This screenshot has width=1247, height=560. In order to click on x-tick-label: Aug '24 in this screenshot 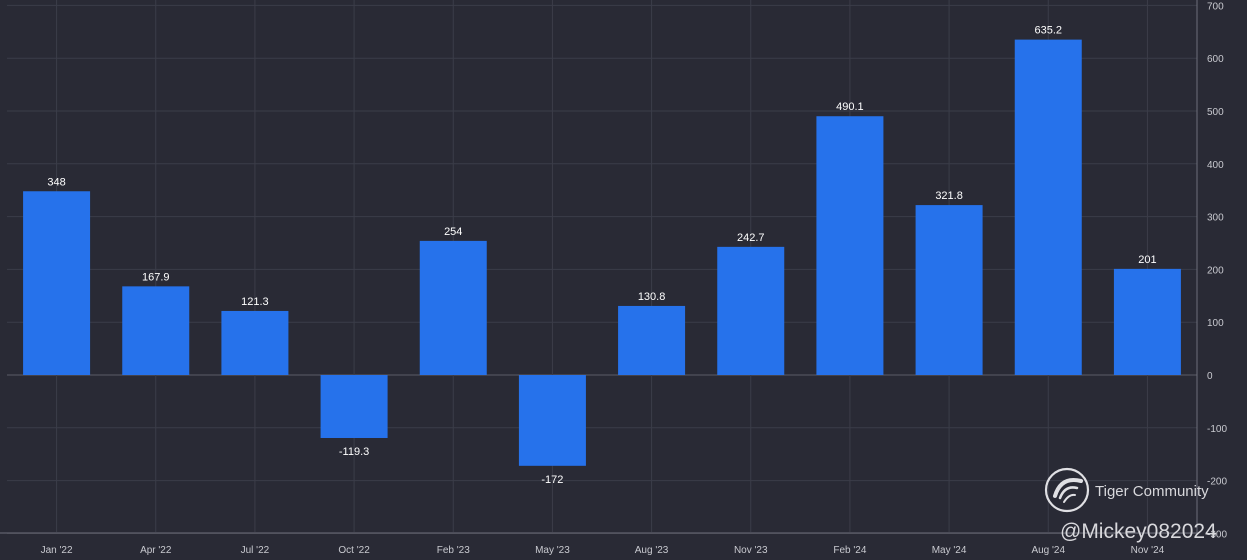, I will do `click(1048, 550)`.